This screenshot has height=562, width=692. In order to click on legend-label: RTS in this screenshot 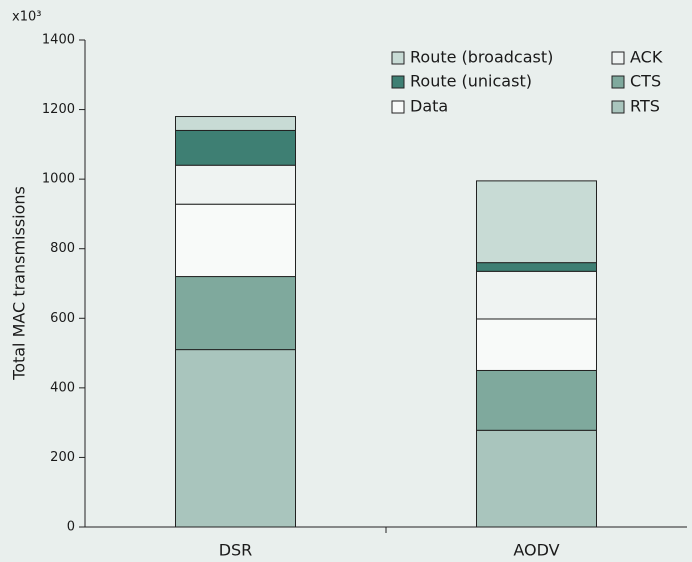, I will do `click(645, 106)`.